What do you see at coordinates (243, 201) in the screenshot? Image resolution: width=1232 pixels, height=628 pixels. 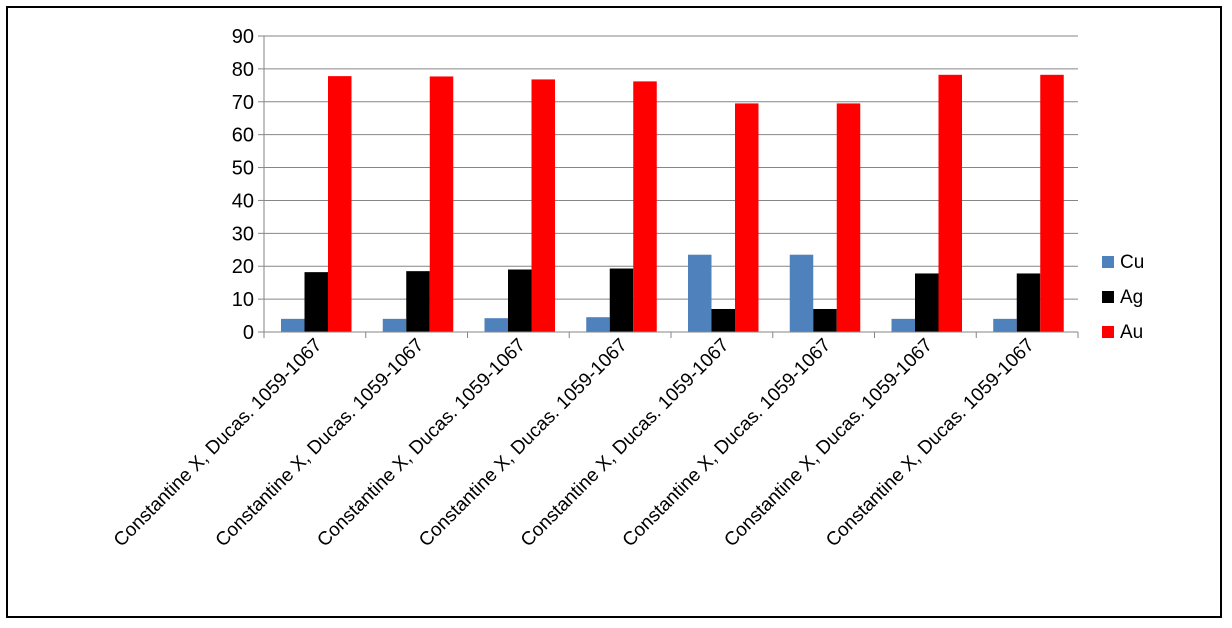 I see `y-tick-label: 40` at bounding box center [243, 201].